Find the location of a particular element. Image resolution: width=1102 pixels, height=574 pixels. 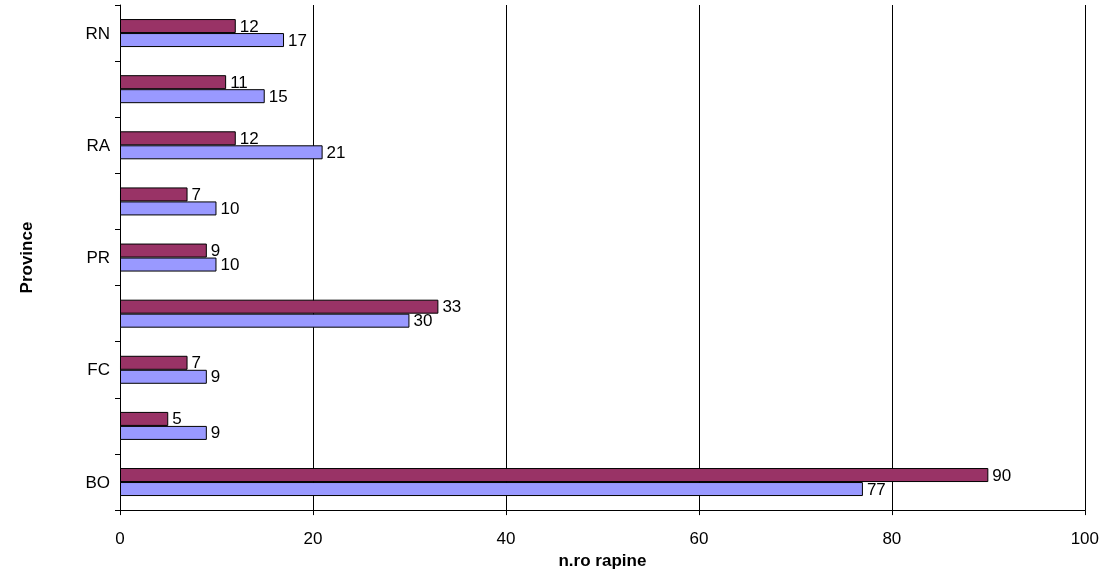

data-label: 90 is located at coordinates (1002, 475).